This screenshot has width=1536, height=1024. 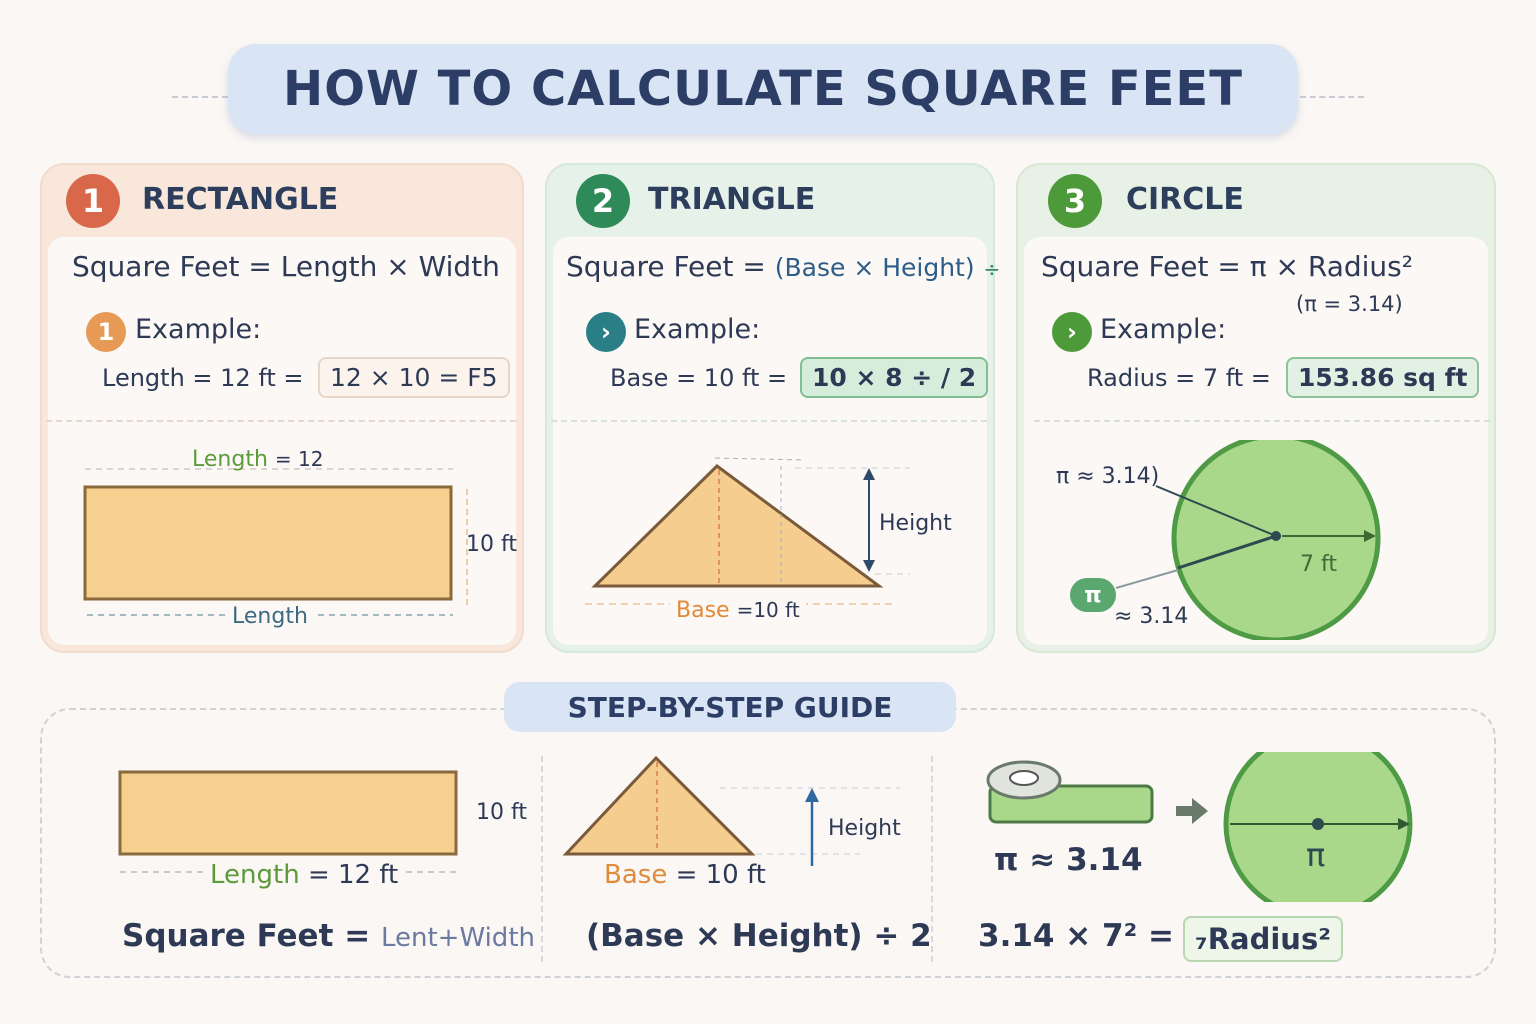 I want to click on pi-label: π ≈ 3.14), so click(x=1108, y=476).